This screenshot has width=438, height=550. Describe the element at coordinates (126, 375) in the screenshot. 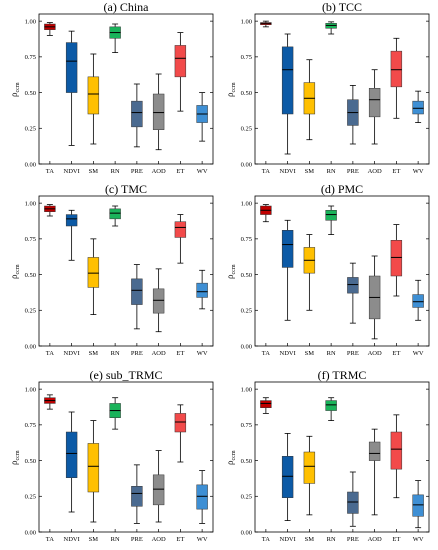

I see `chart-title: (e) sub_TRMC` at that location.